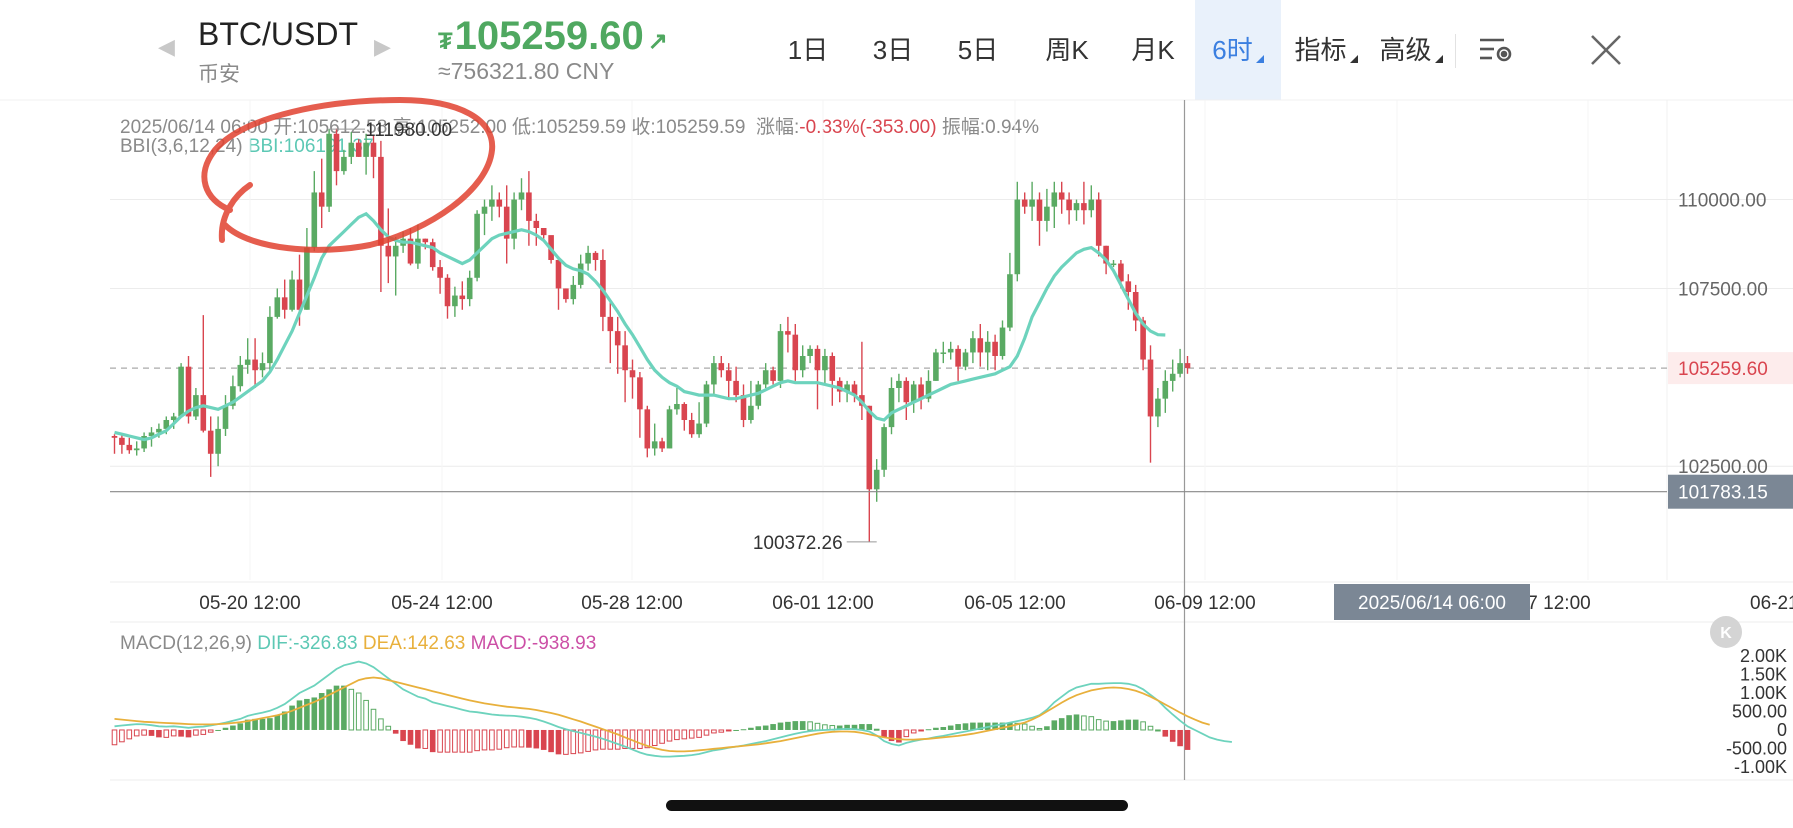 Image resolution: width=1793 pixels, height=828 pixels. I want to click on tab-1d: 1日, so click(808, 50).